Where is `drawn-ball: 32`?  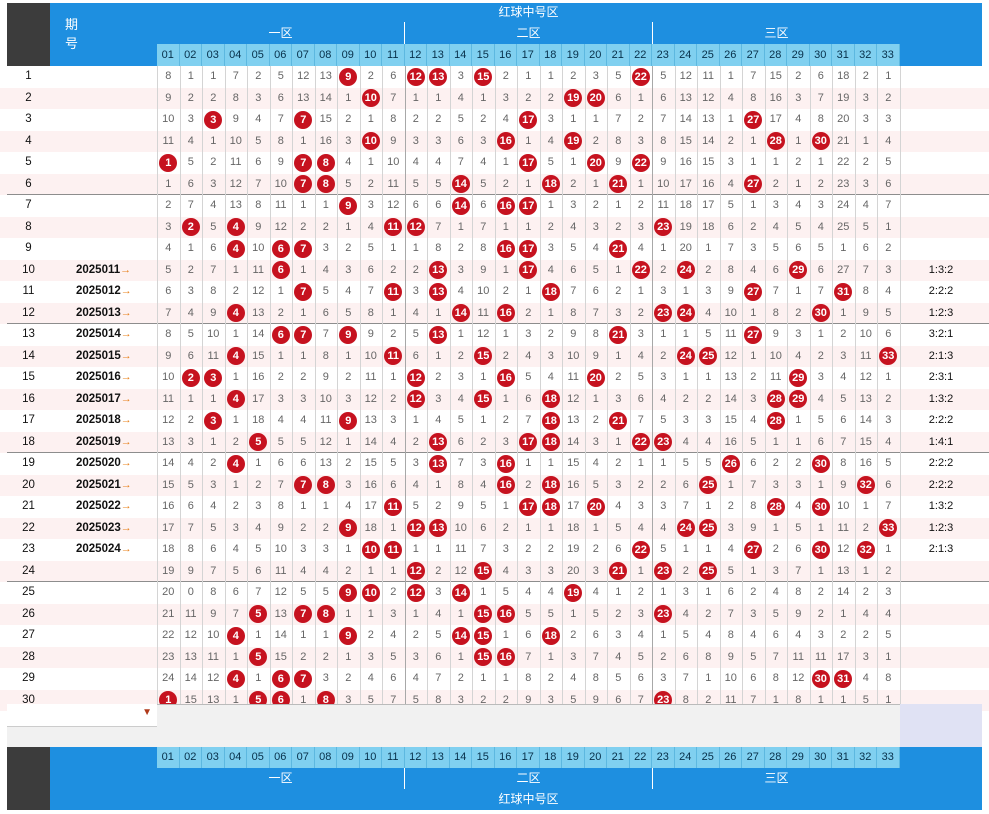 drawn-ball: 32 is located at coordinates (865, 549).